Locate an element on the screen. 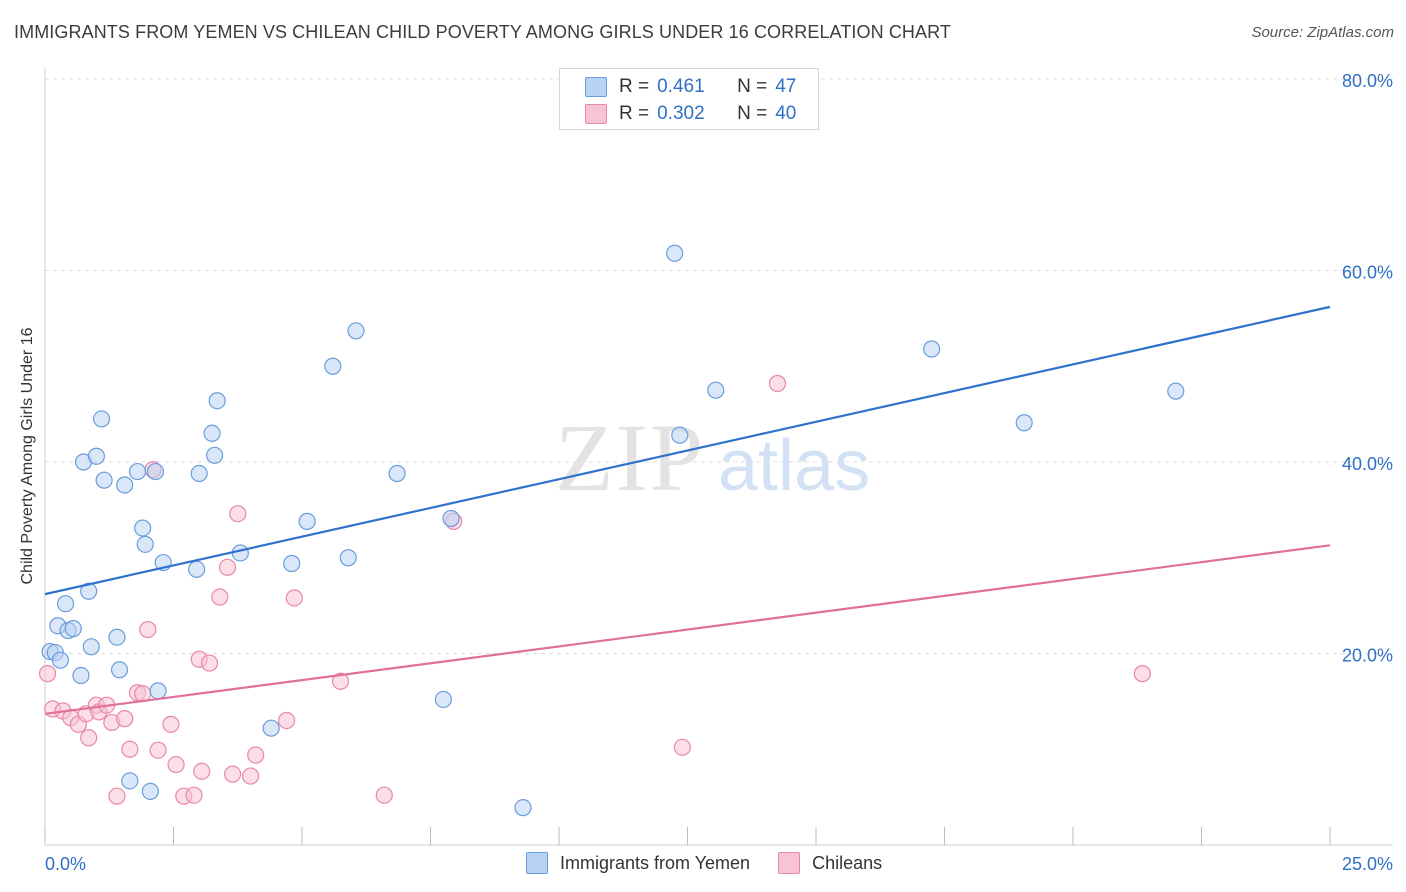 The width and height of the screenshot is (1406, 892). x-tick-label: 25.0% is located at coordinates (1367, 864).